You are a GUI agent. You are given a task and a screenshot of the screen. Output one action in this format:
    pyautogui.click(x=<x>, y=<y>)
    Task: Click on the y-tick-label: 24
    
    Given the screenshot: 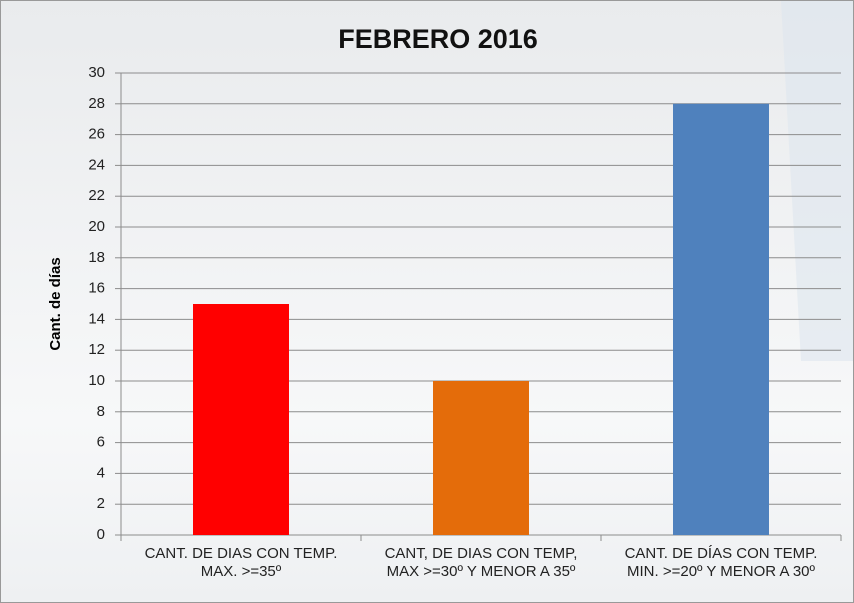 What is the action you would take?
    pyautogui.click(x=96, y=164)
    